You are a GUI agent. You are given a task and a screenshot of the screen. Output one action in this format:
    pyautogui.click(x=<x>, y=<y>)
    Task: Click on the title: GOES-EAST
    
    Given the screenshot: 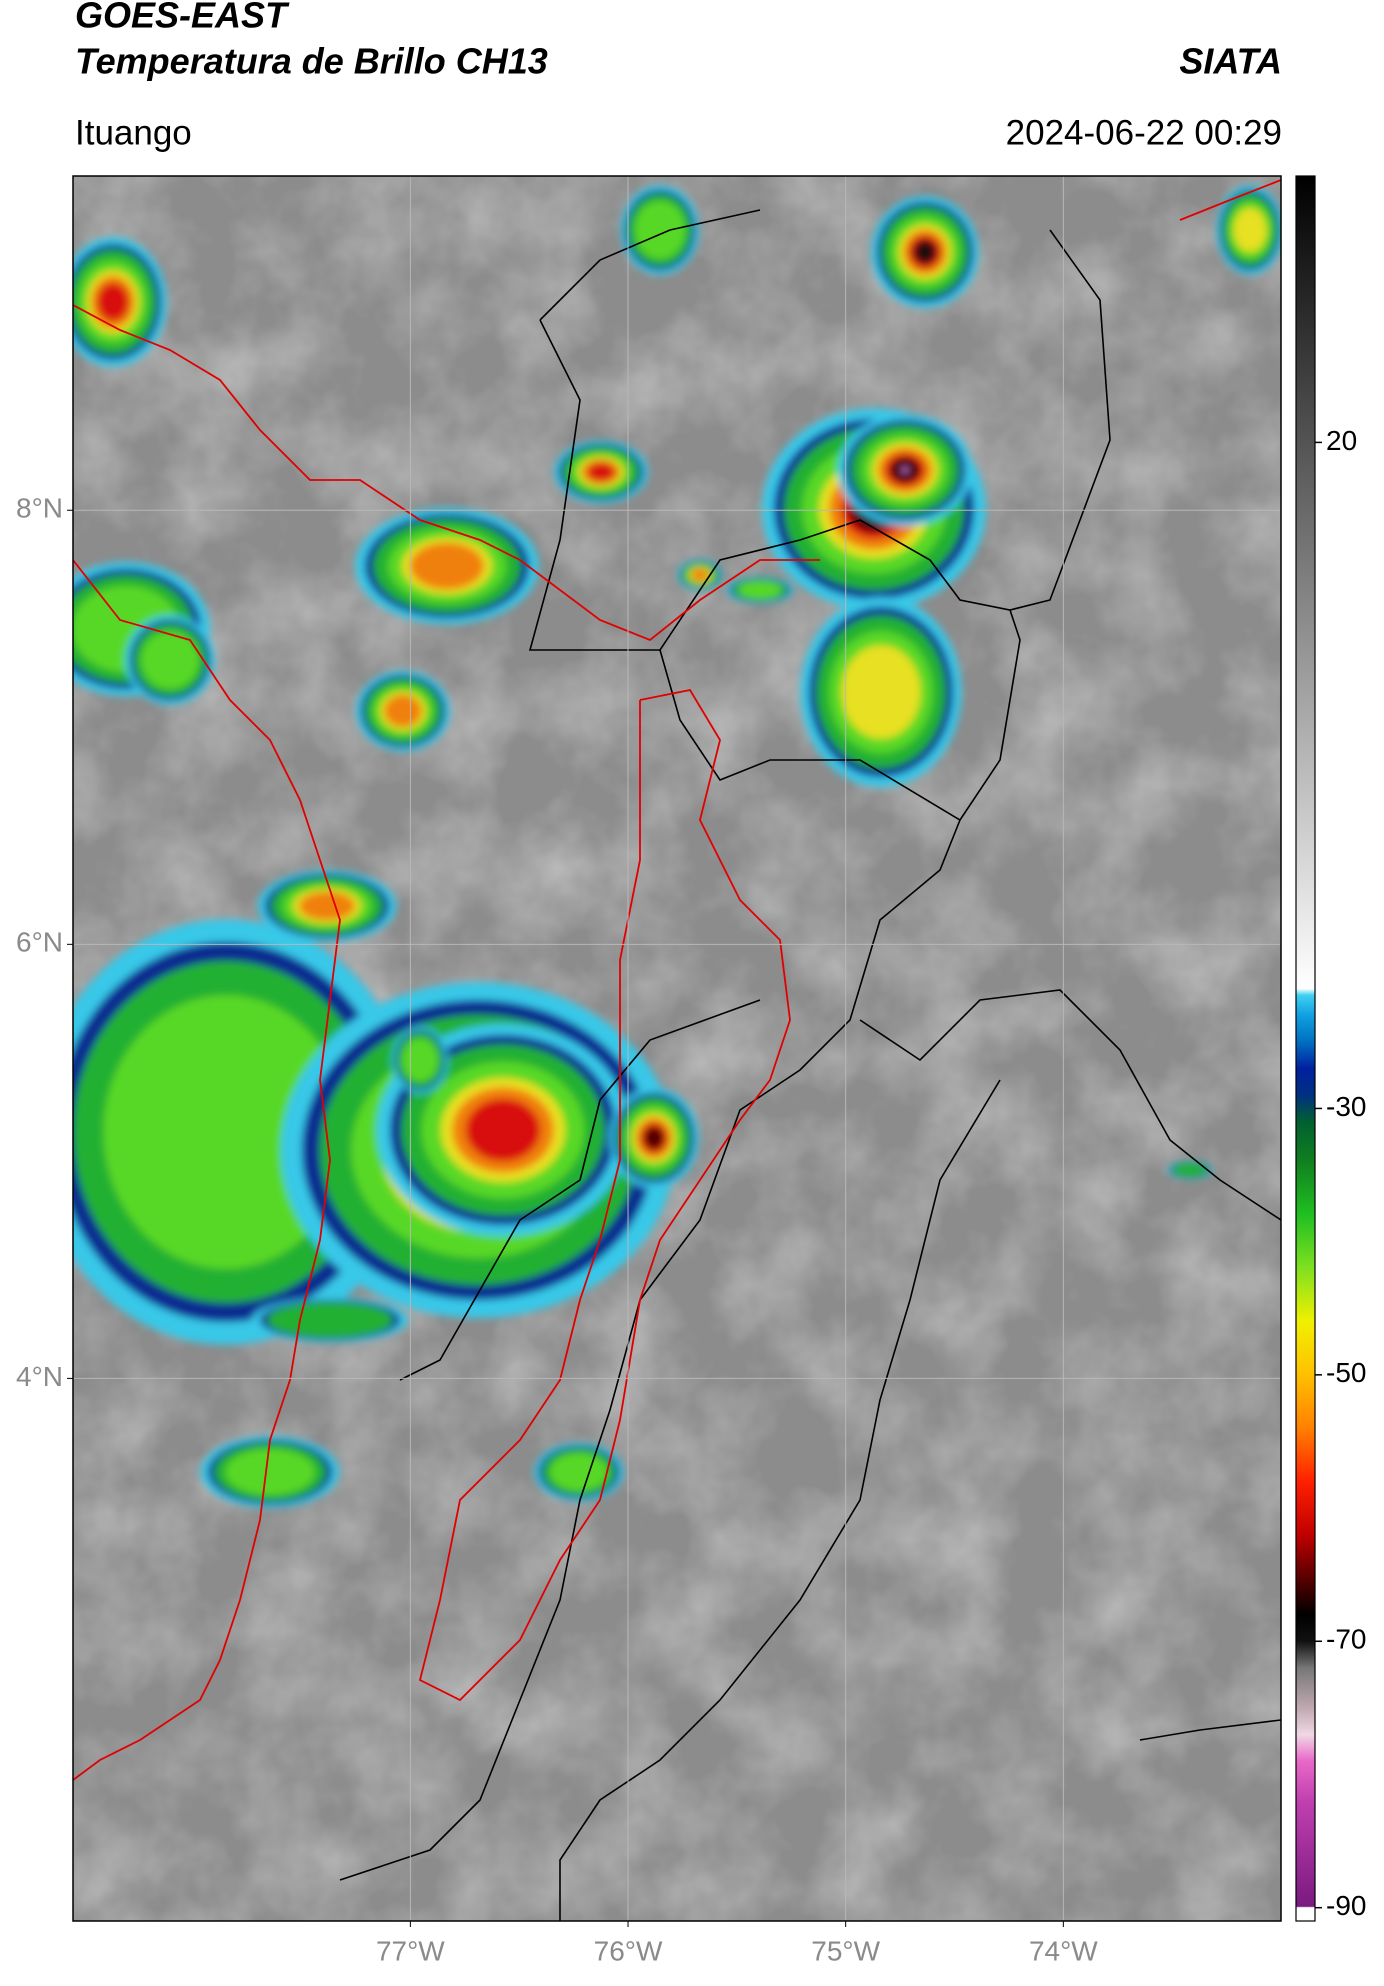 What is the action you would take?
    pyautogui.click(x=182, y=18)
    